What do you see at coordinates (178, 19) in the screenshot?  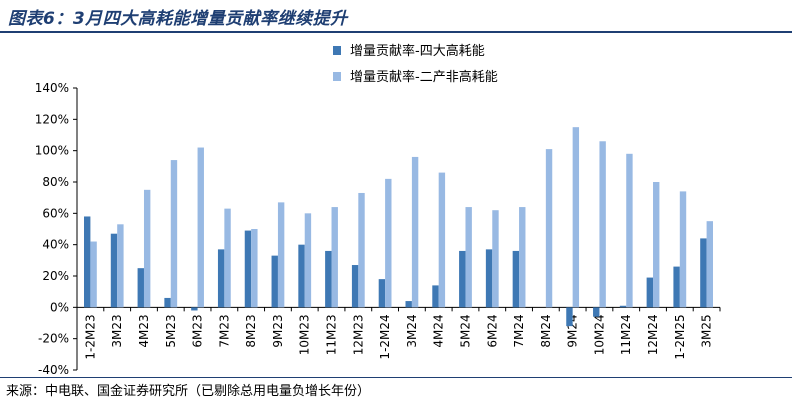 I see `chart-title: 图表6：3月四大高耗能增量贡献率继续提升` at bounding box center [178, 19].